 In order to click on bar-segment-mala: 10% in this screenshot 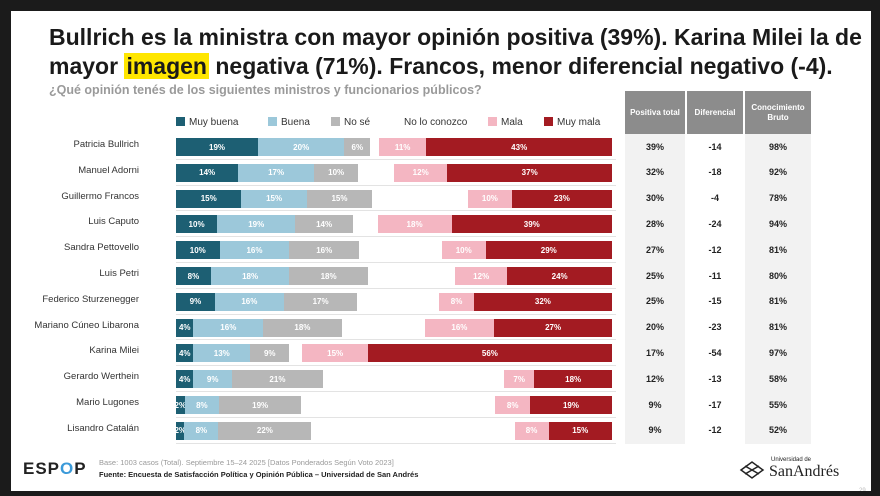, I will do `click(463, 250)`.